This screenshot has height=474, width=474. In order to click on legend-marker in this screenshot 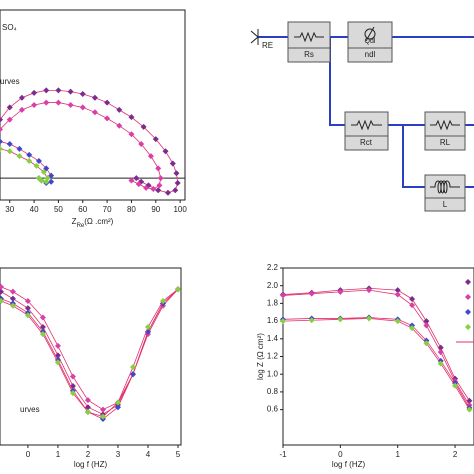, I will do `click(468, 327)`.